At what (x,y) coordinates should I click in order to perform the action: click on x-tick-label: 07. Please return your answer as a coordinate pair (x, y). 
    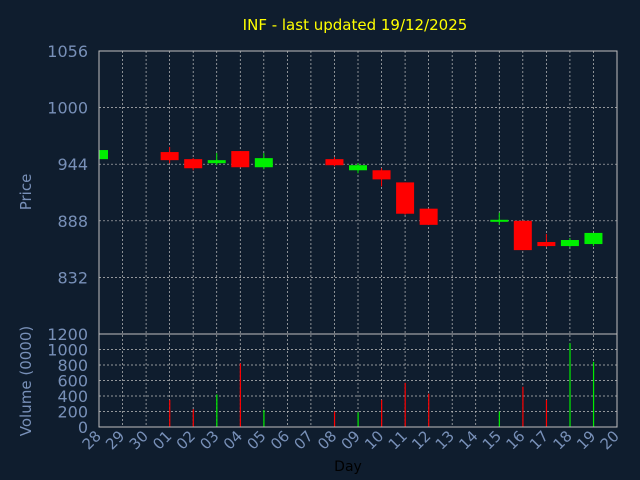
    Looking at the image, I should click on (304, 440).